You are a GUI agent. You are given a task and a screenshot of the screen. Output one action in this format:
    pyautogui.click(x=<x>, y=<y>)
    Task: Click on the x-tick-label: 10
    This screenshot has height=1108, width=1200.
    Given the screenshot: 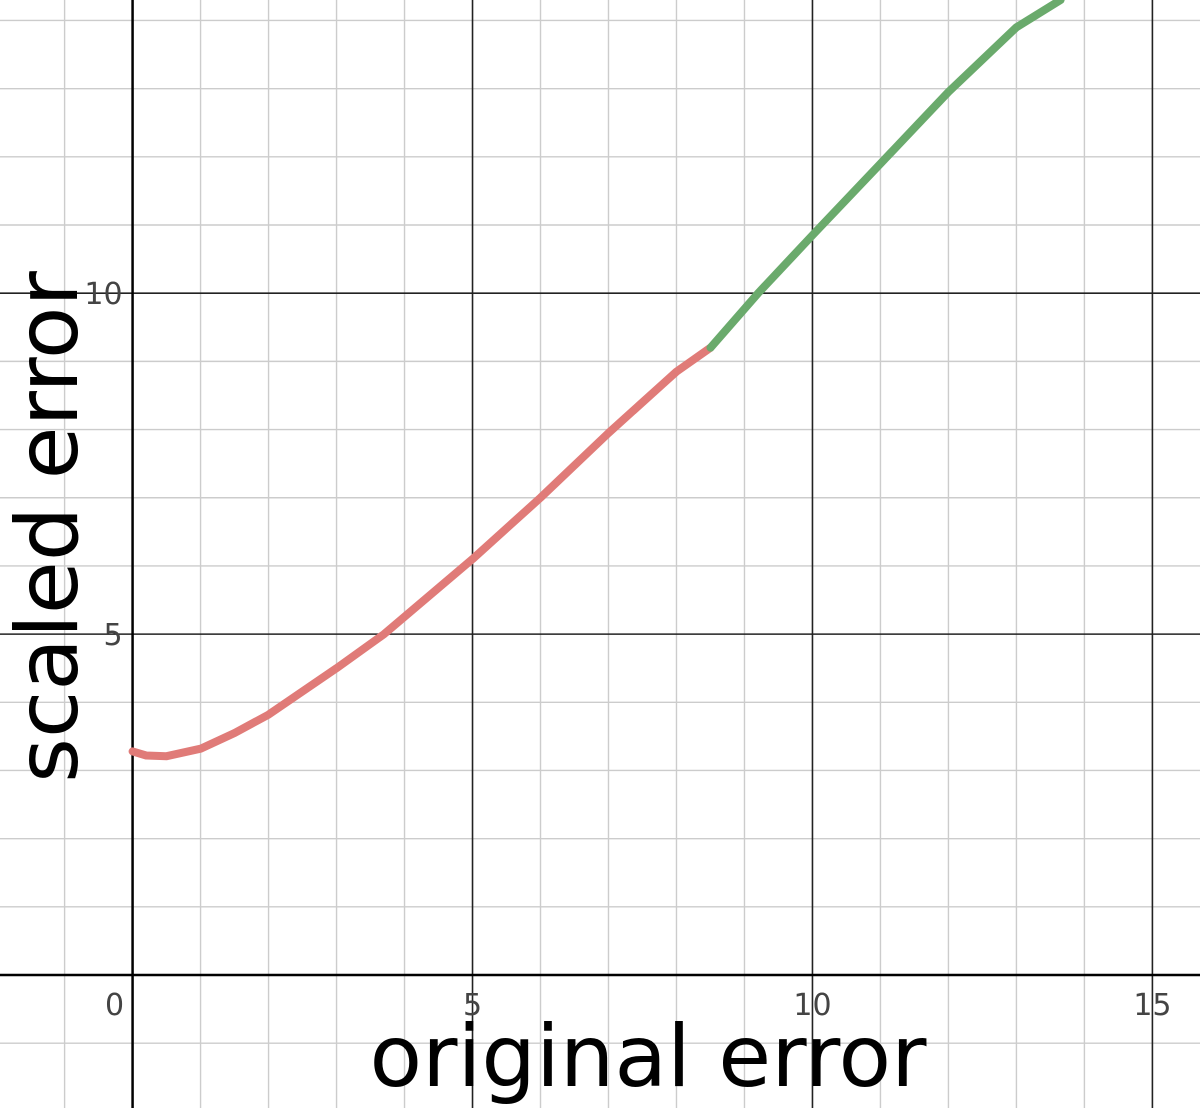 What is the action you would take?
    pyautogui.click(x=812, y=1005)
    